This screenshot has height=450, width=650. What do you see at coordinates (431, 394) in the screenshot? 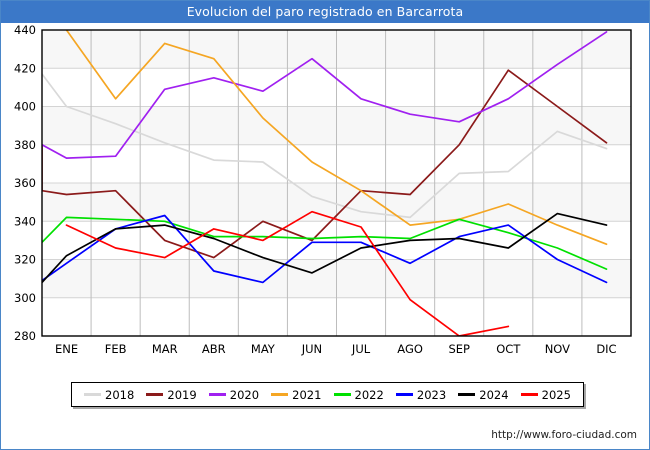
I see `legend-label: 2023` at bounding box center [431, 394].